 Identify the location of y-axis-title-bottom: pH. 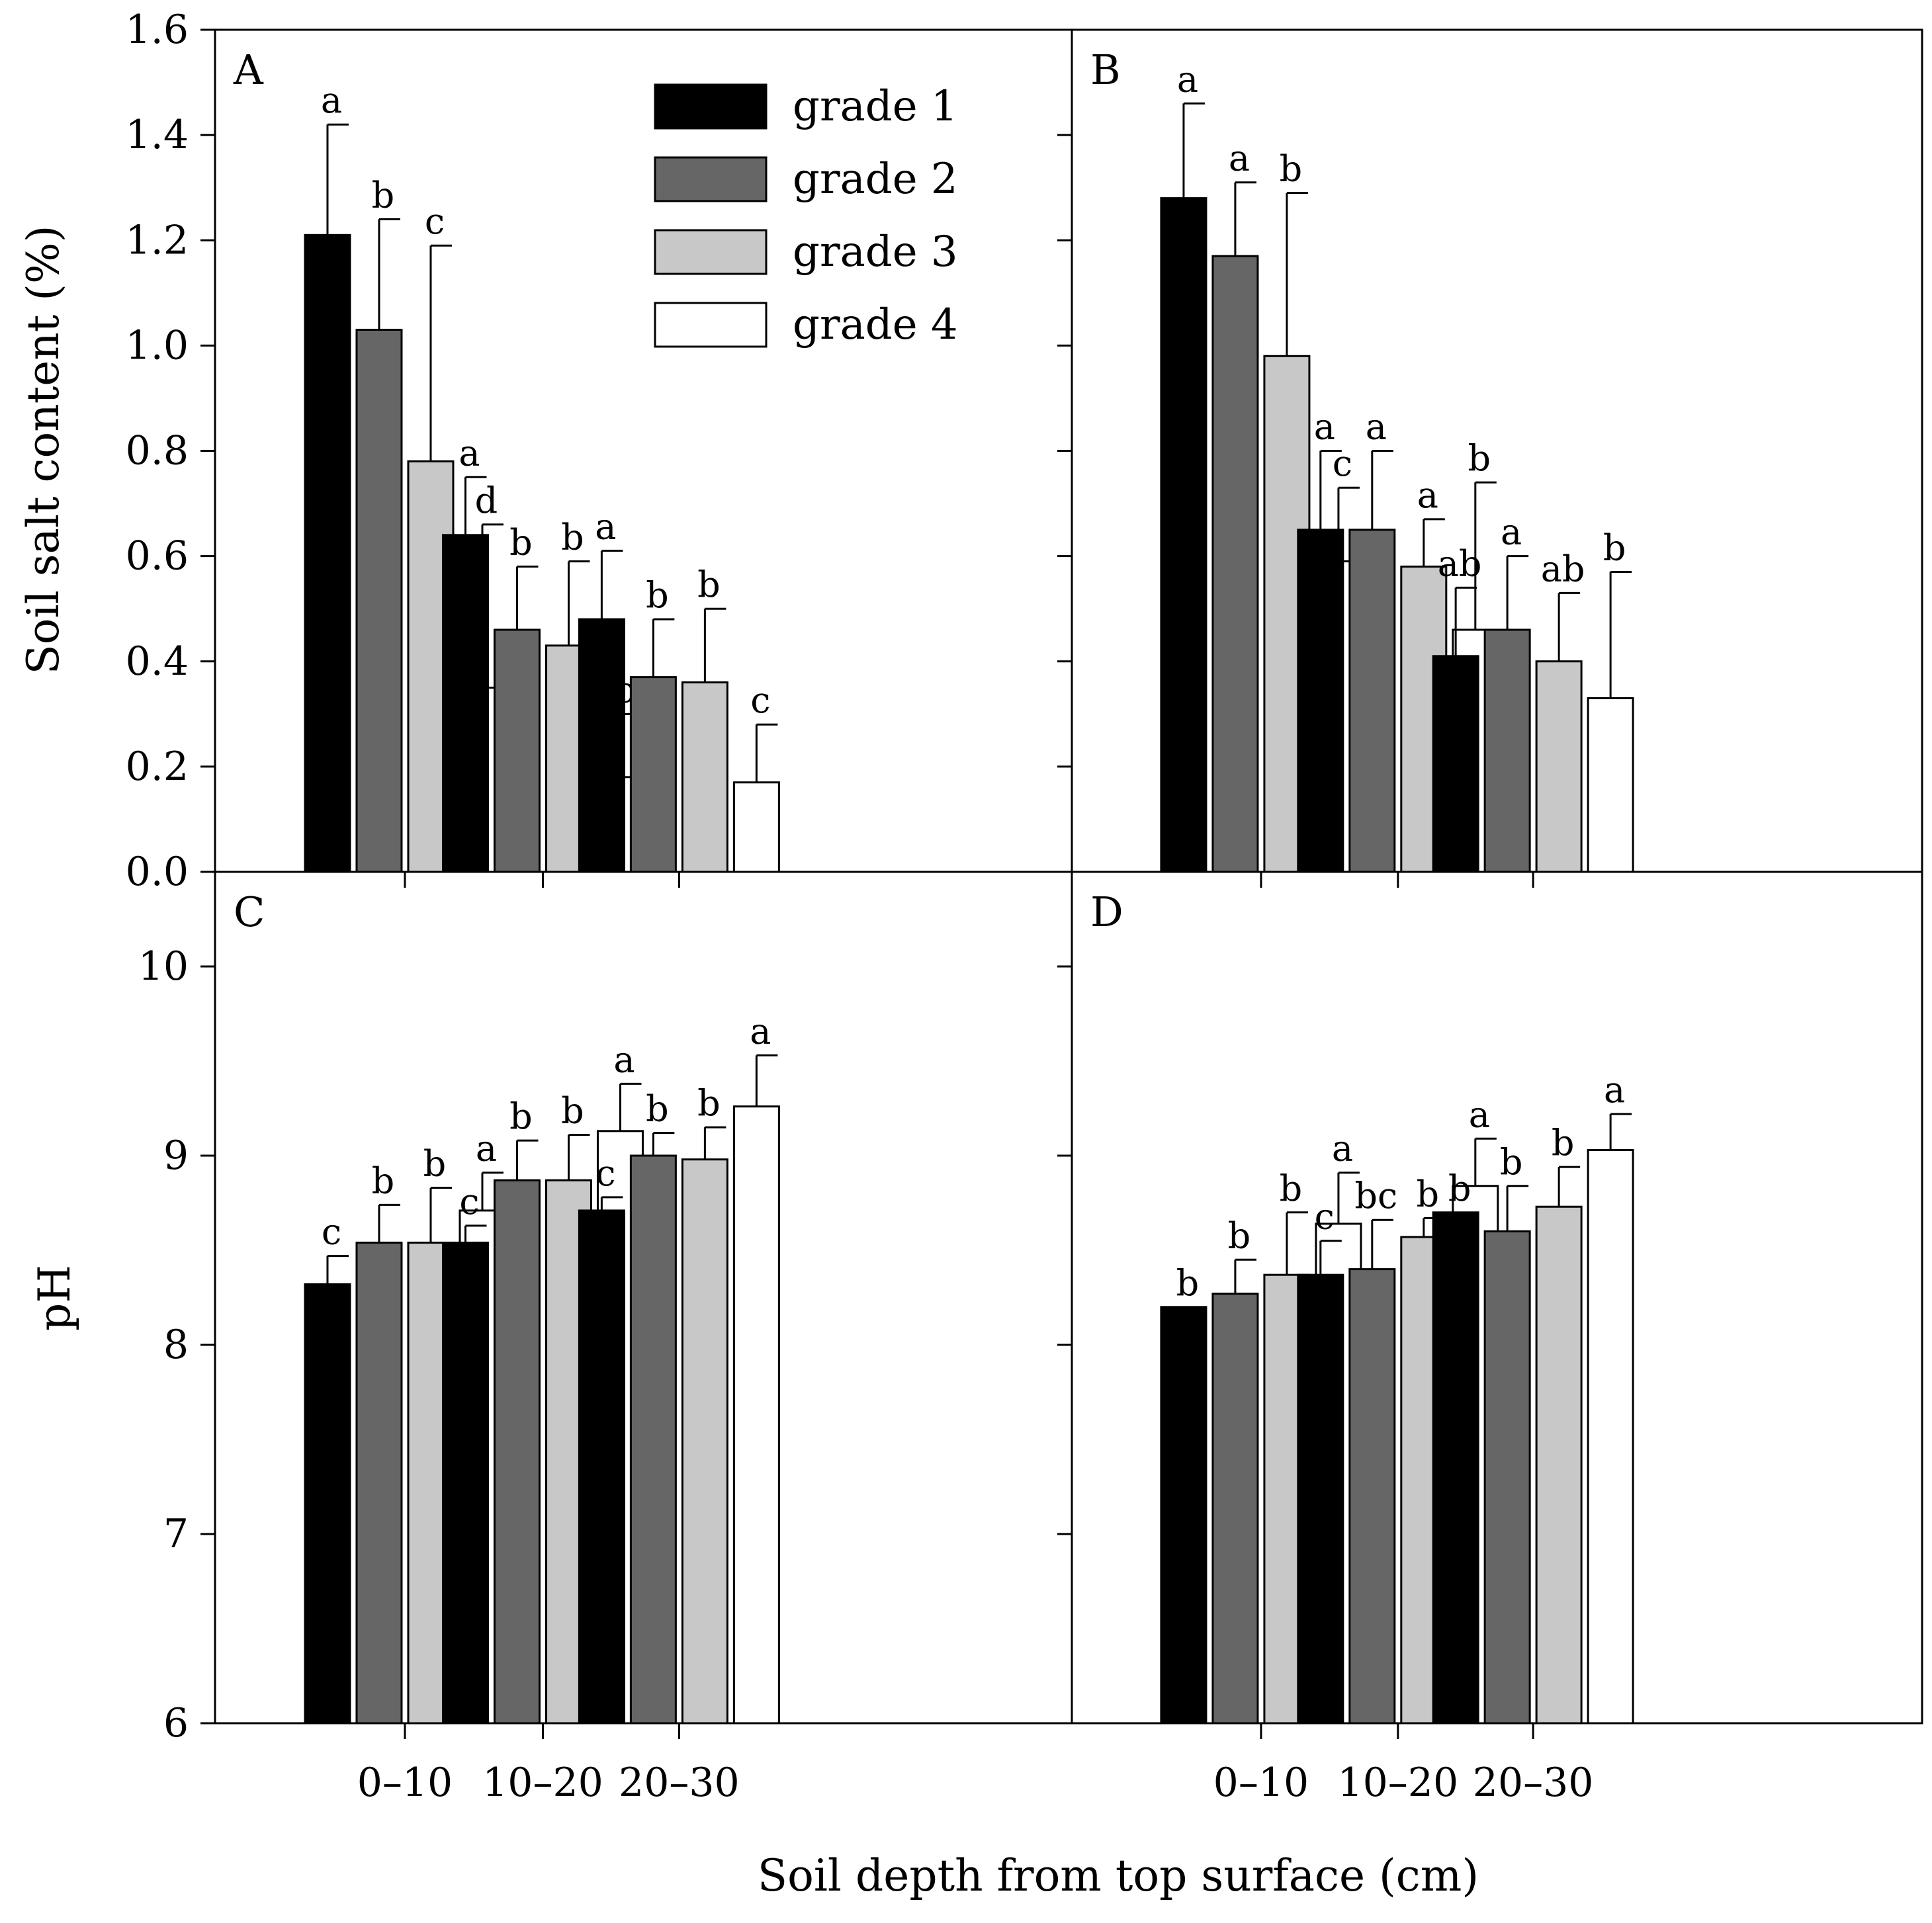
(54, 1298).